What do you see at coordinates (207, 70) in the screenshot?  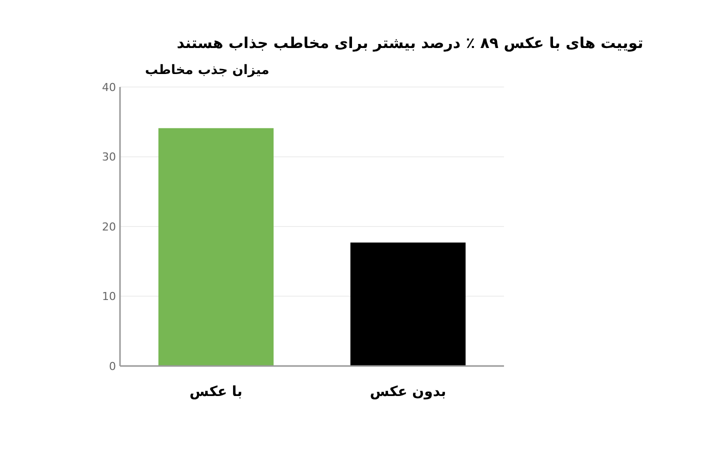 I see `y-axis-title: میزان جذب مخاطب` at bounding box center [207, 70].